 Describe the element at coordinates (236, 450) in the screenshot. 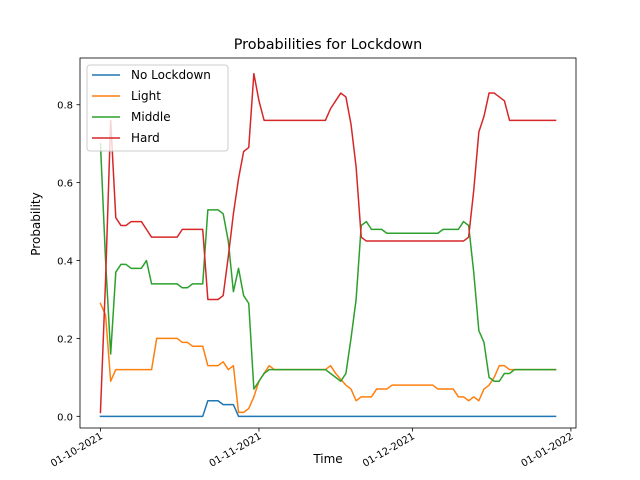

I see `x-tick-label: 01-11-2021` at that location.